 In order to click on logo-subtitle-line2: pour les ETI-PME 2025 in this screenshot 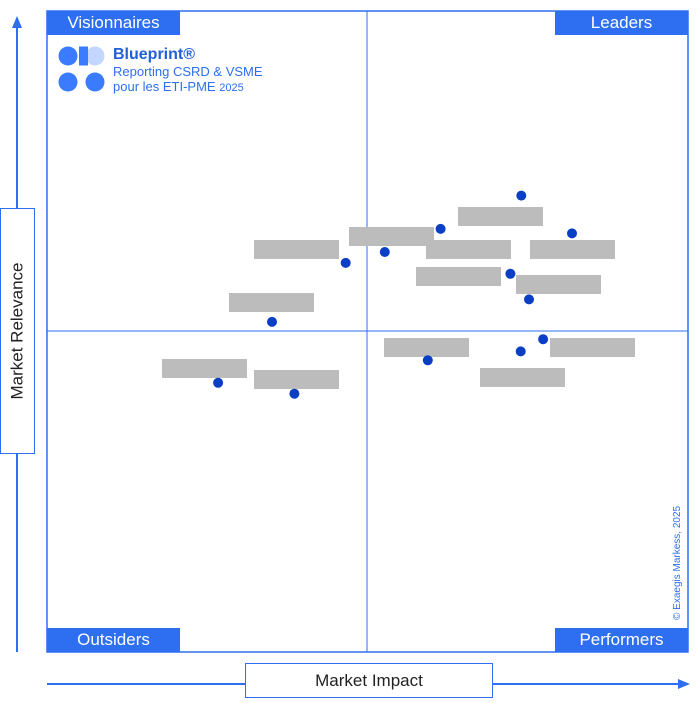, I will do `click(188, 87)`.